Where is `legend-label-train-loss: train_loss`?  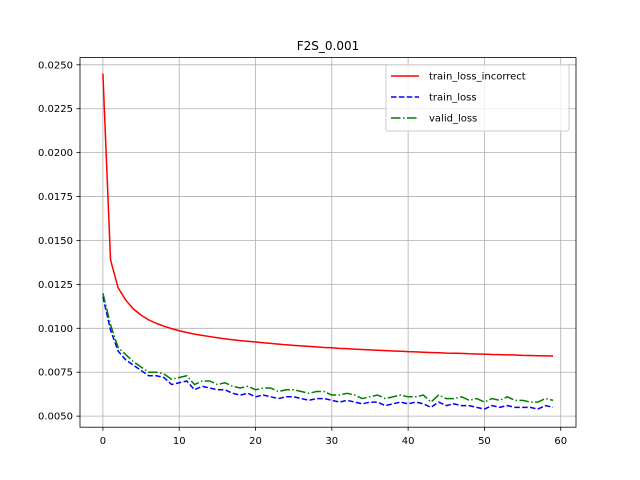
legend-label-train-loss: train_loss is located at coordinates (453, 98).